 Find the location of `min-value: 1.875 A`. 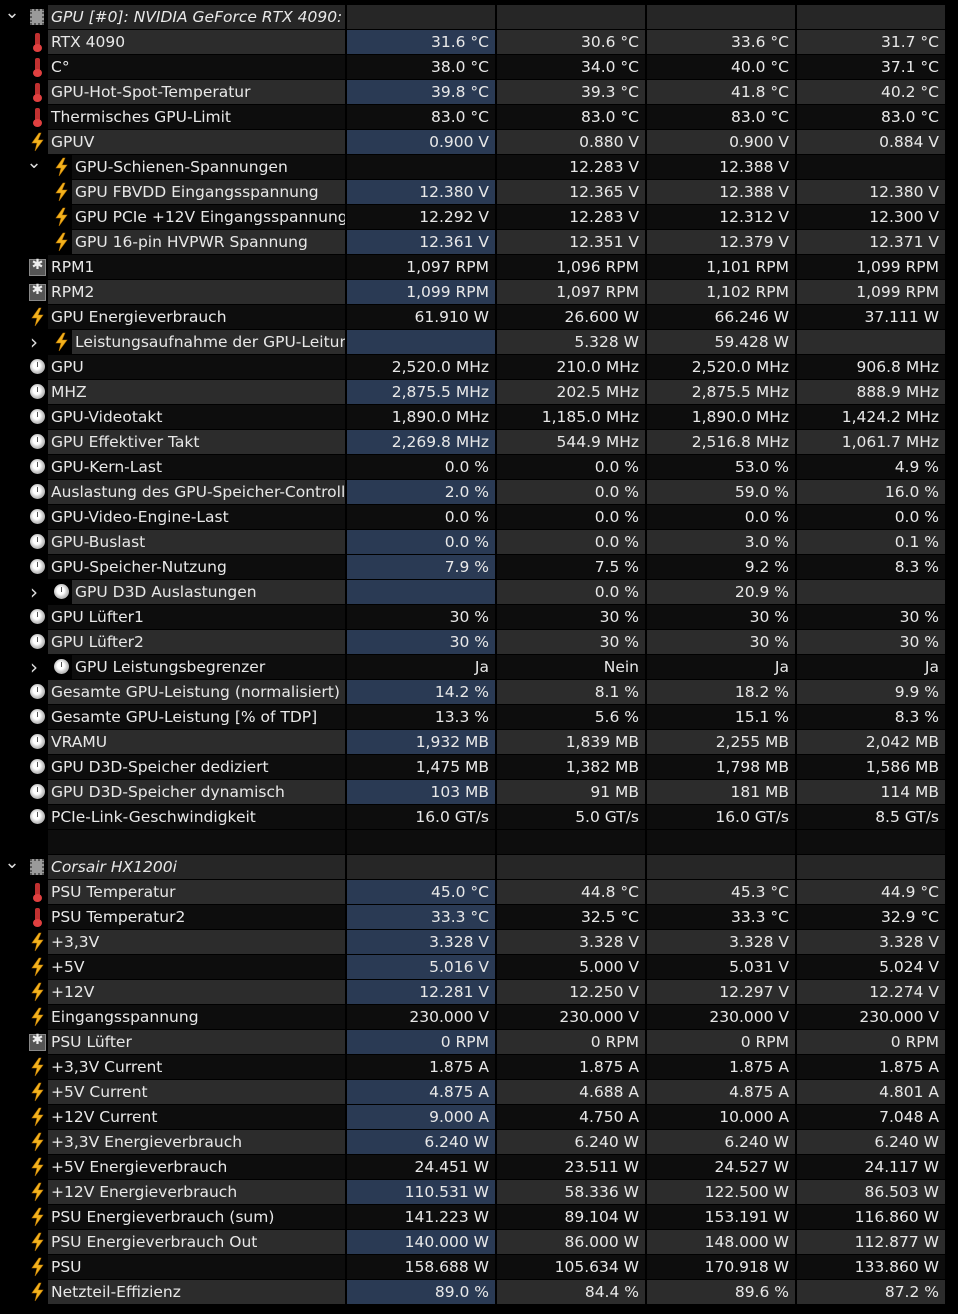

min-value: 1.875 A is located at coordinates (571, 1067).